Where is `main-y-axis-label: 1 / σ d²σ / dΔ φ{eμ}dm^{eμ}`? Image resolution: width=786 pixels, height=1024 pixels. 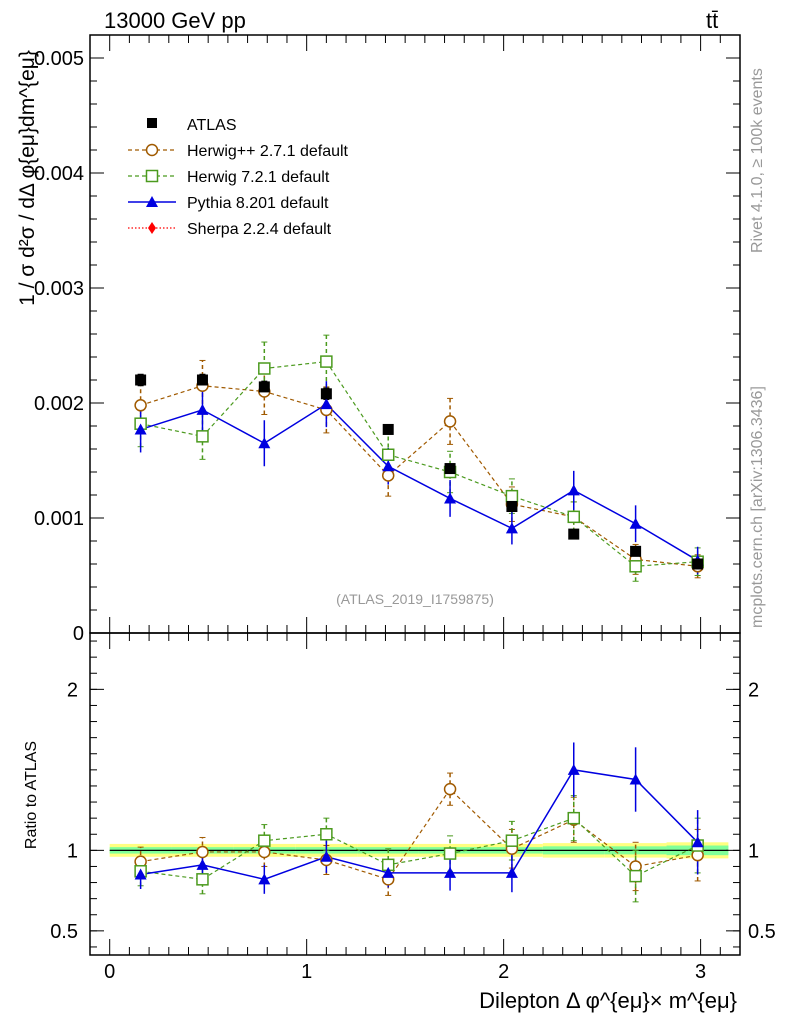 main-y-axis-label: 1 / σ d²σ / dΔ φ{eμ}dm^{eμ} is located at coordinates (27, 178).